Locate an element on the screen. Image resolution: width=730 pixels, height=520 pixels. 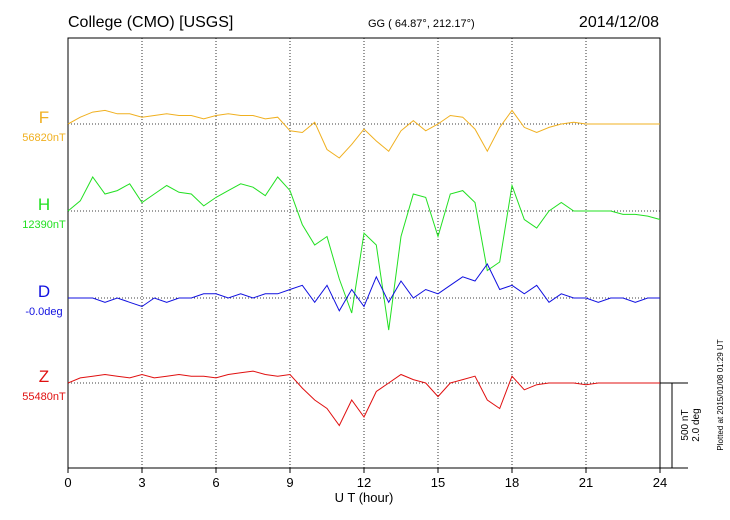
trace-d is located at coordinates (364, 287).